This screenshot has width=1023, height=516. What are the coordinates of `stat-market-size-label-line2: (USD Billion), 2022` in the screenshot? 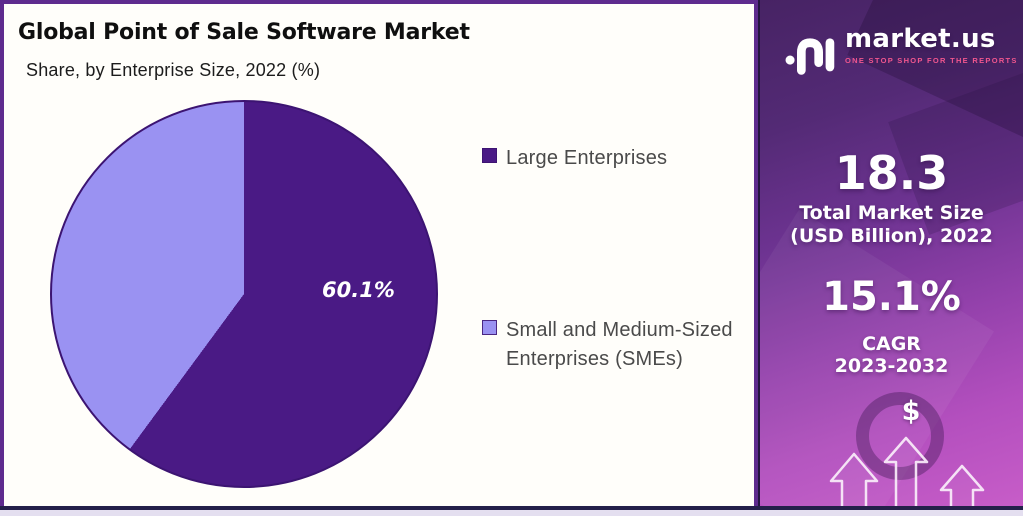 It's located at (891, 235).